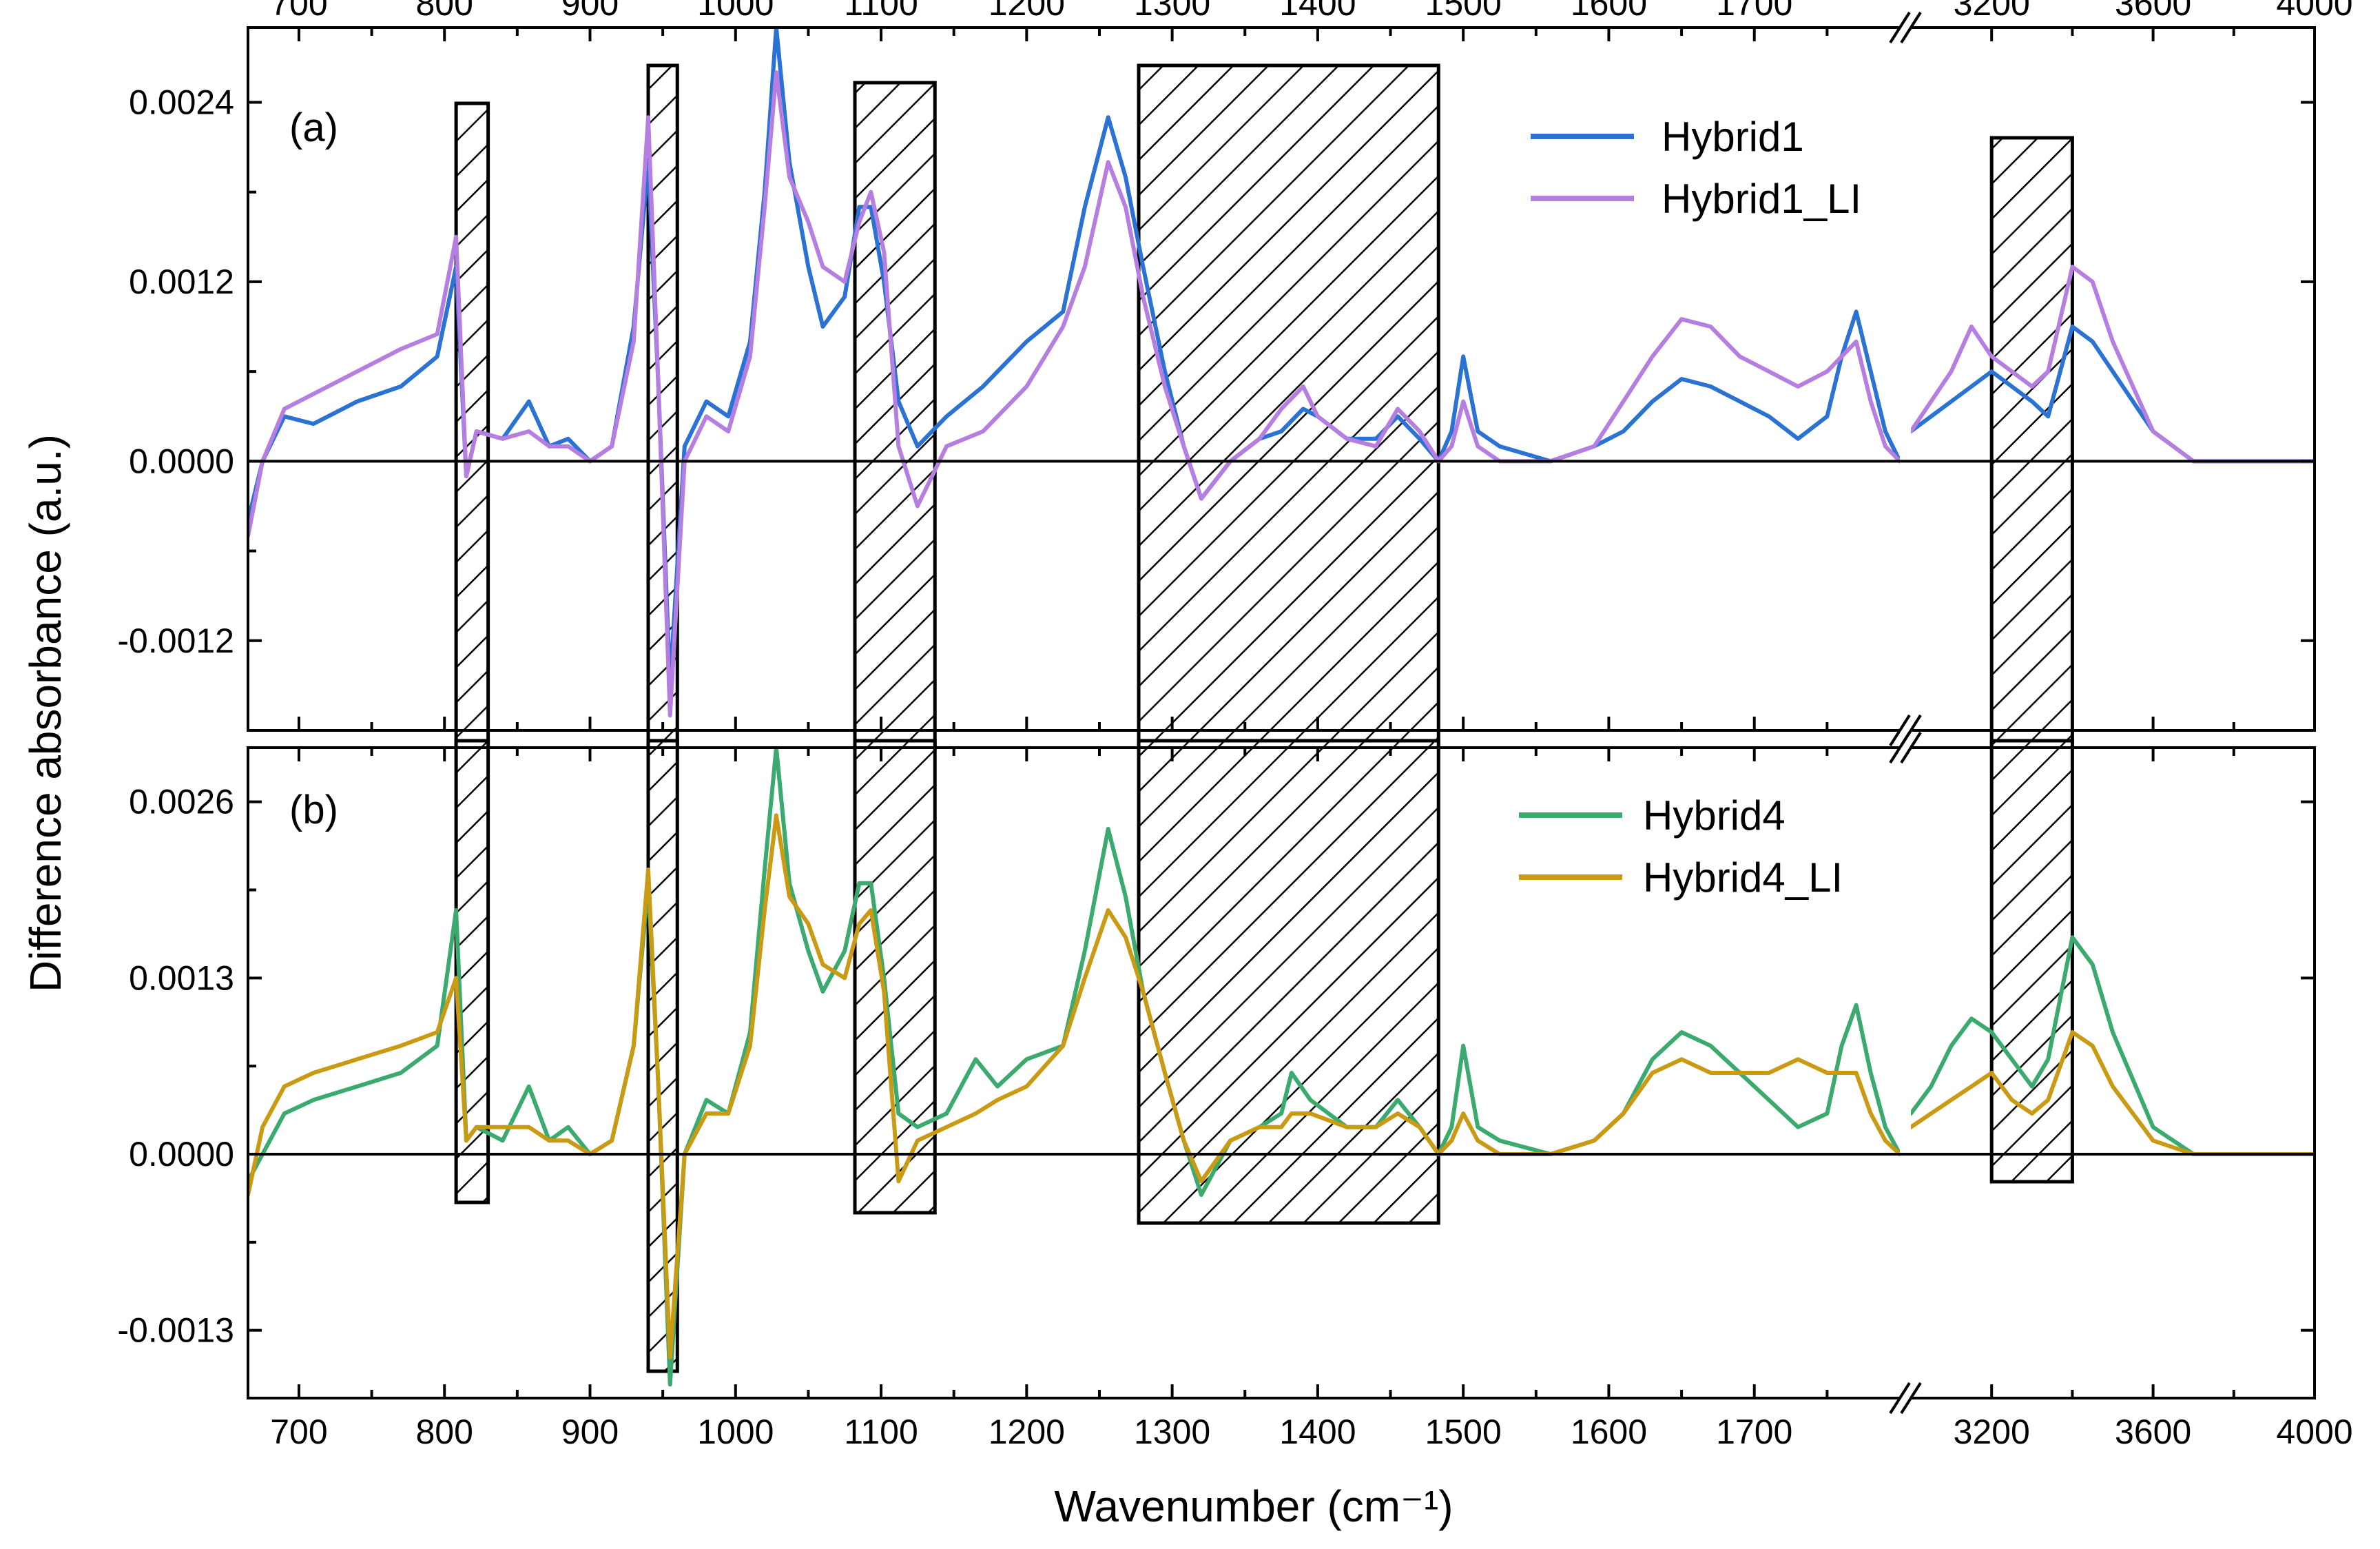 This screenshot has height=1549, width=2380. I want to click on panel-a-label: (a), so click(313, 128).